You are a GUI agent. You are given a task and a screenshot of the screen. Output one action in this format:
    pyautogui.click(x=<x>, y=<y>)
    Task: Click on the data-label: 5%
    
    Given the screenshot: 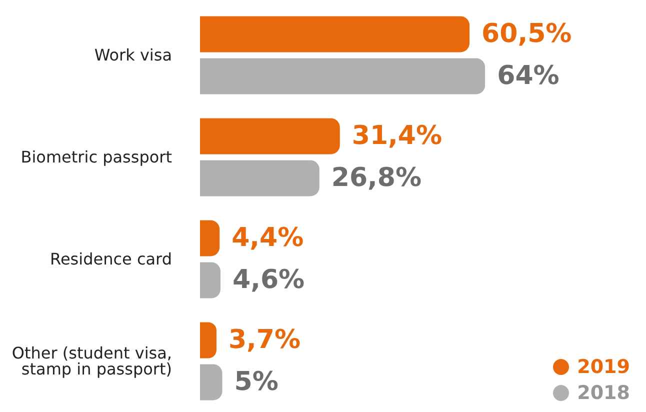 What is the action you would take?
    pyautogui.click(x=256, y=382)
    